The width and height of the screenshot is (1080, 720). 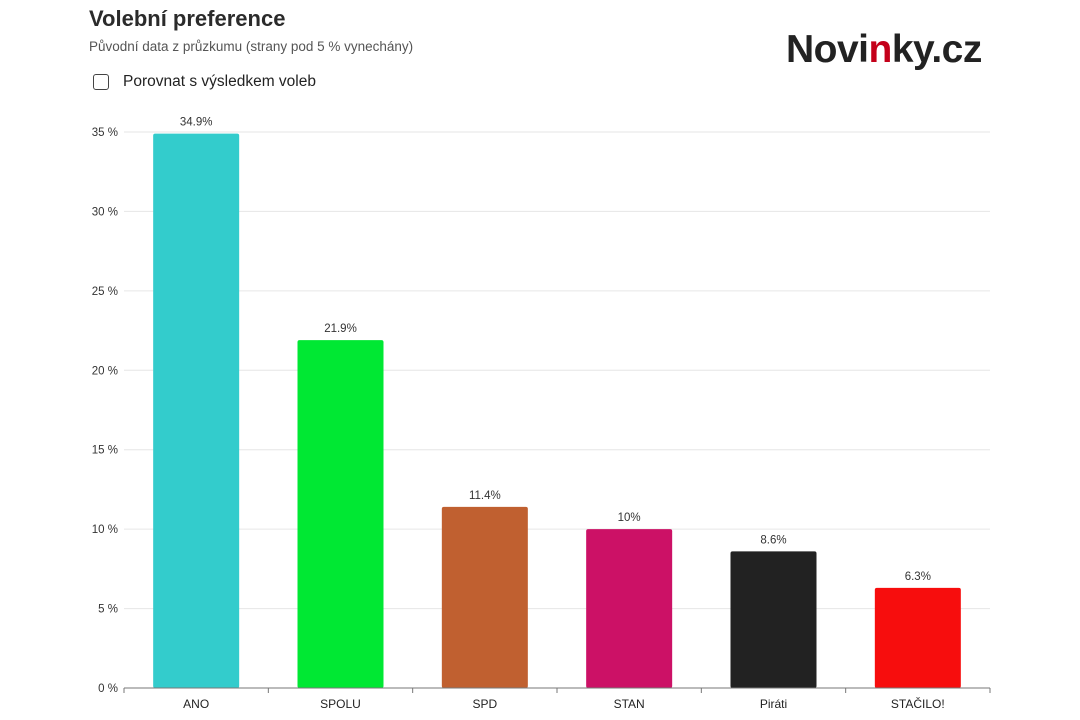 I want to click on logo-text-start: Novi, so click(x=827, y=49).